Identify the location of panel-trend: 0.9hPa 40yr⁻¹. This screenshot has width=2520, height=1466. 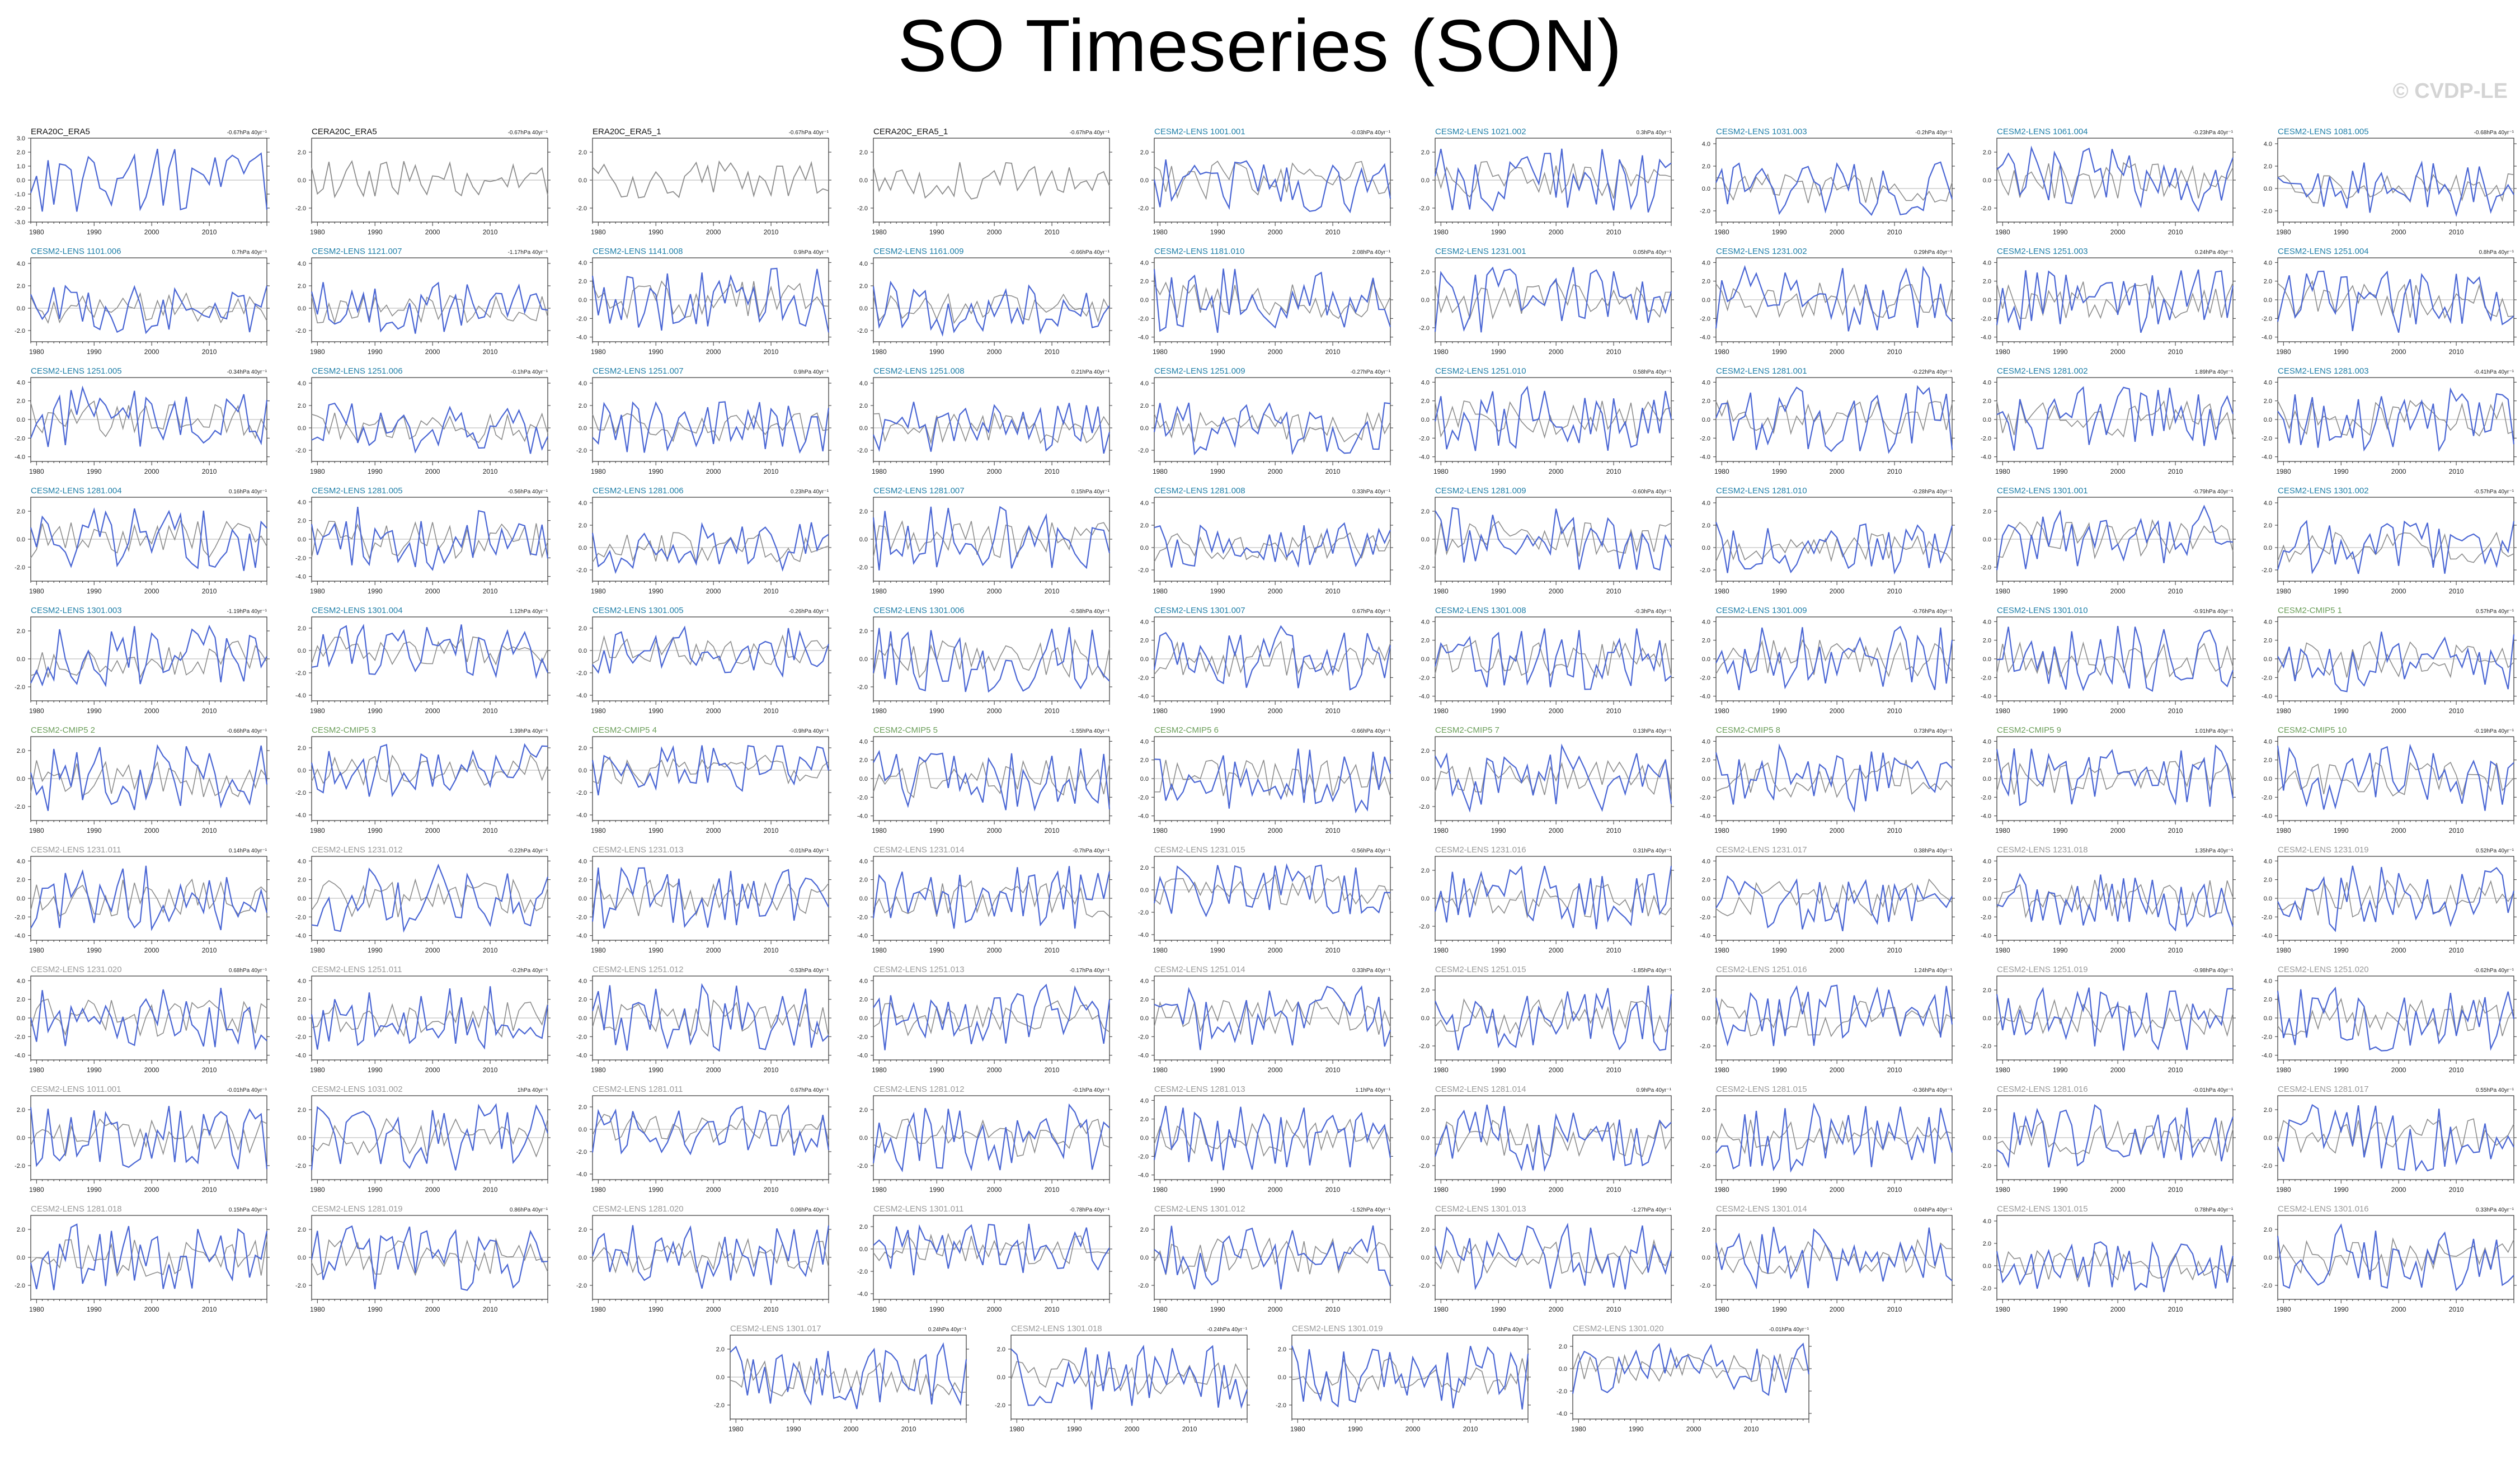
(811, 252).